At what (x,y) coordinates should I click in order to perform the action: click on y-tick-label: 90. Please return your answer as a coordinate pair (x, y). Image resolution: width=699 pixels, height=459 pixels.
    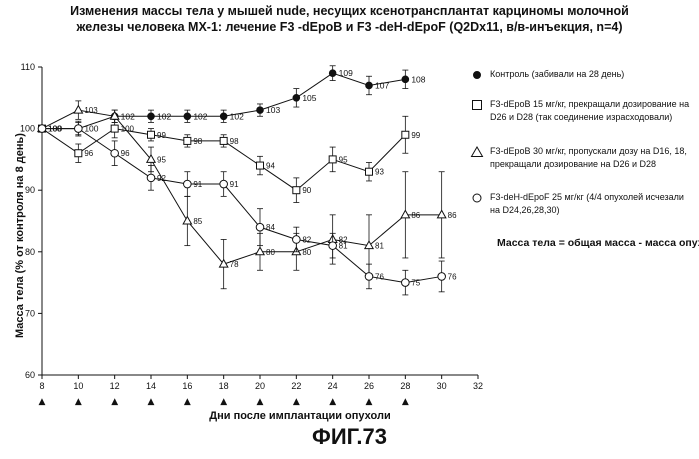
    Looking at the image, I should click on (30, 190).